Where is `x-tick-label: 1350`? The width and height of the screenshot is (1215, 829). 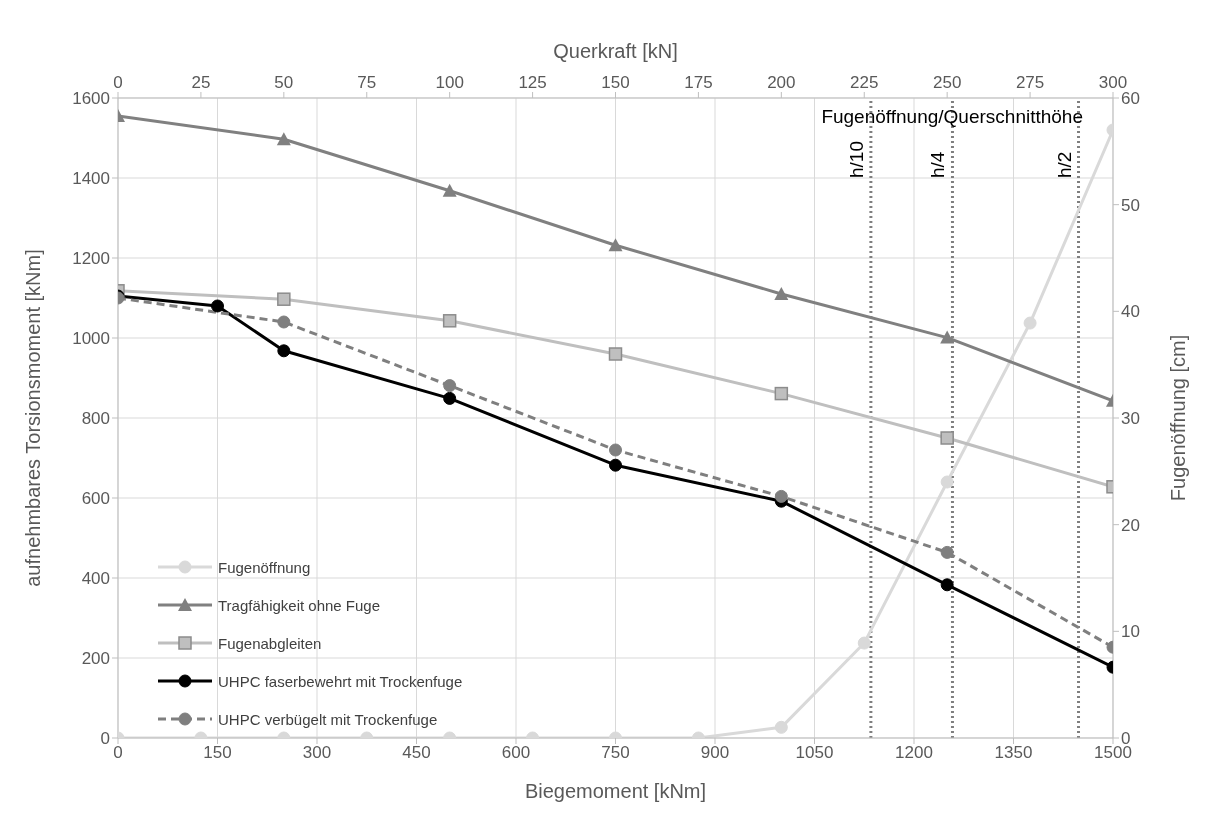 x-tick-label: 1350 is located at coordinates (1013, 753).